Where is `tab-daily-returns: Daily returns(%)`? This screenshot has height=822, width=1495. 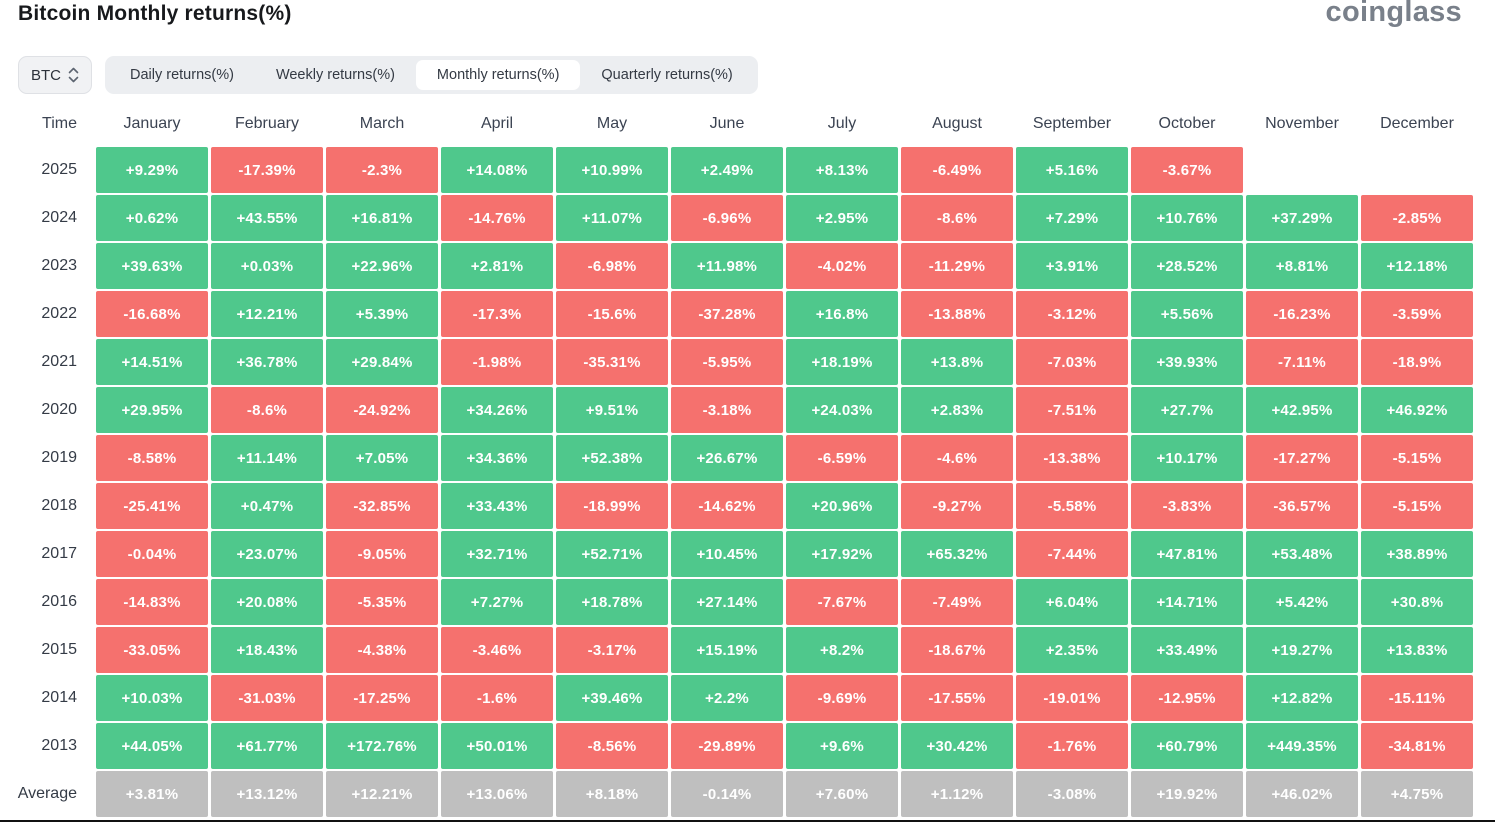
tab-daily-returns: Daily returns(%) is located at coordinates (182, 75).